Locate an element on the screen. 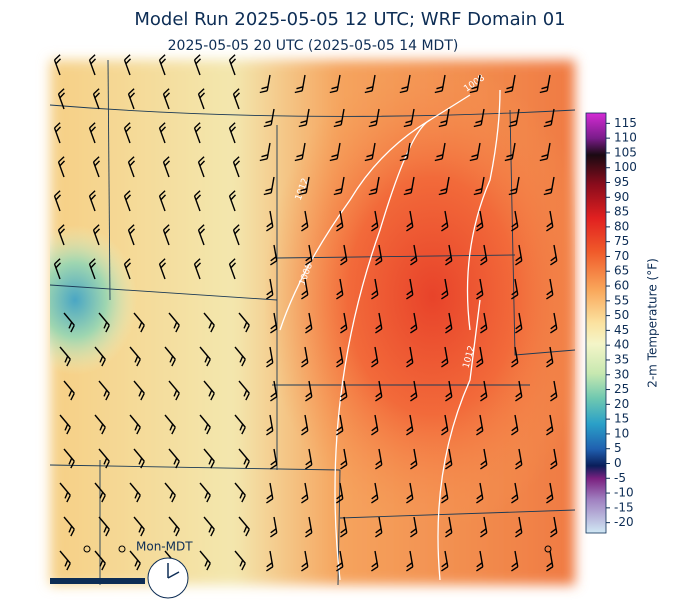  colorbar-tick-label: 35 is located at coordinates (621, 359).